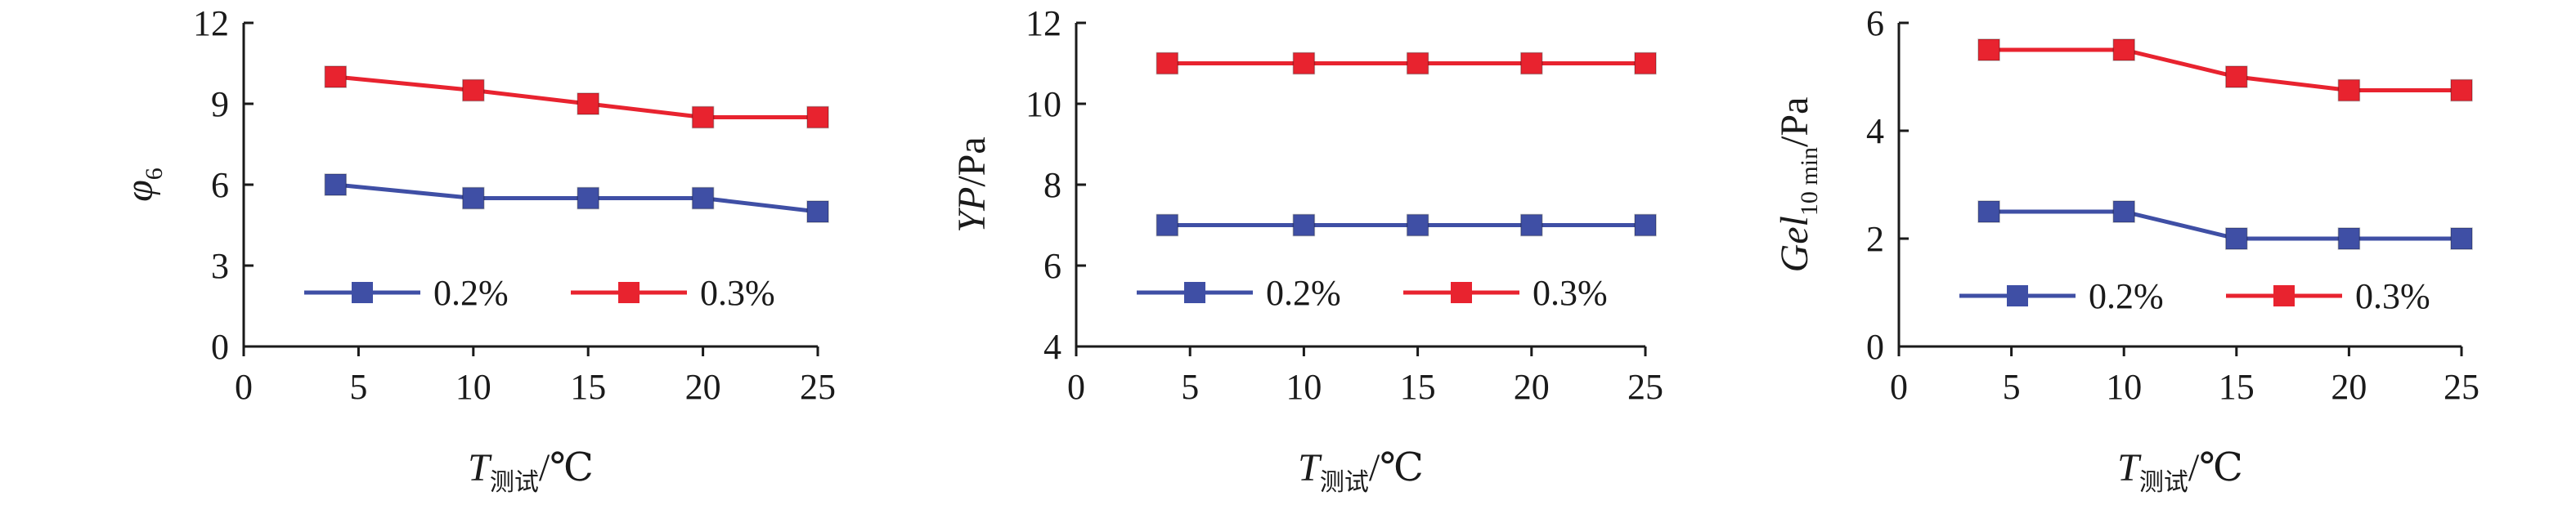 The height and width of the screenshot is (514, 2576). I want to click on y-tick-label: 8, so click(1052, 185).